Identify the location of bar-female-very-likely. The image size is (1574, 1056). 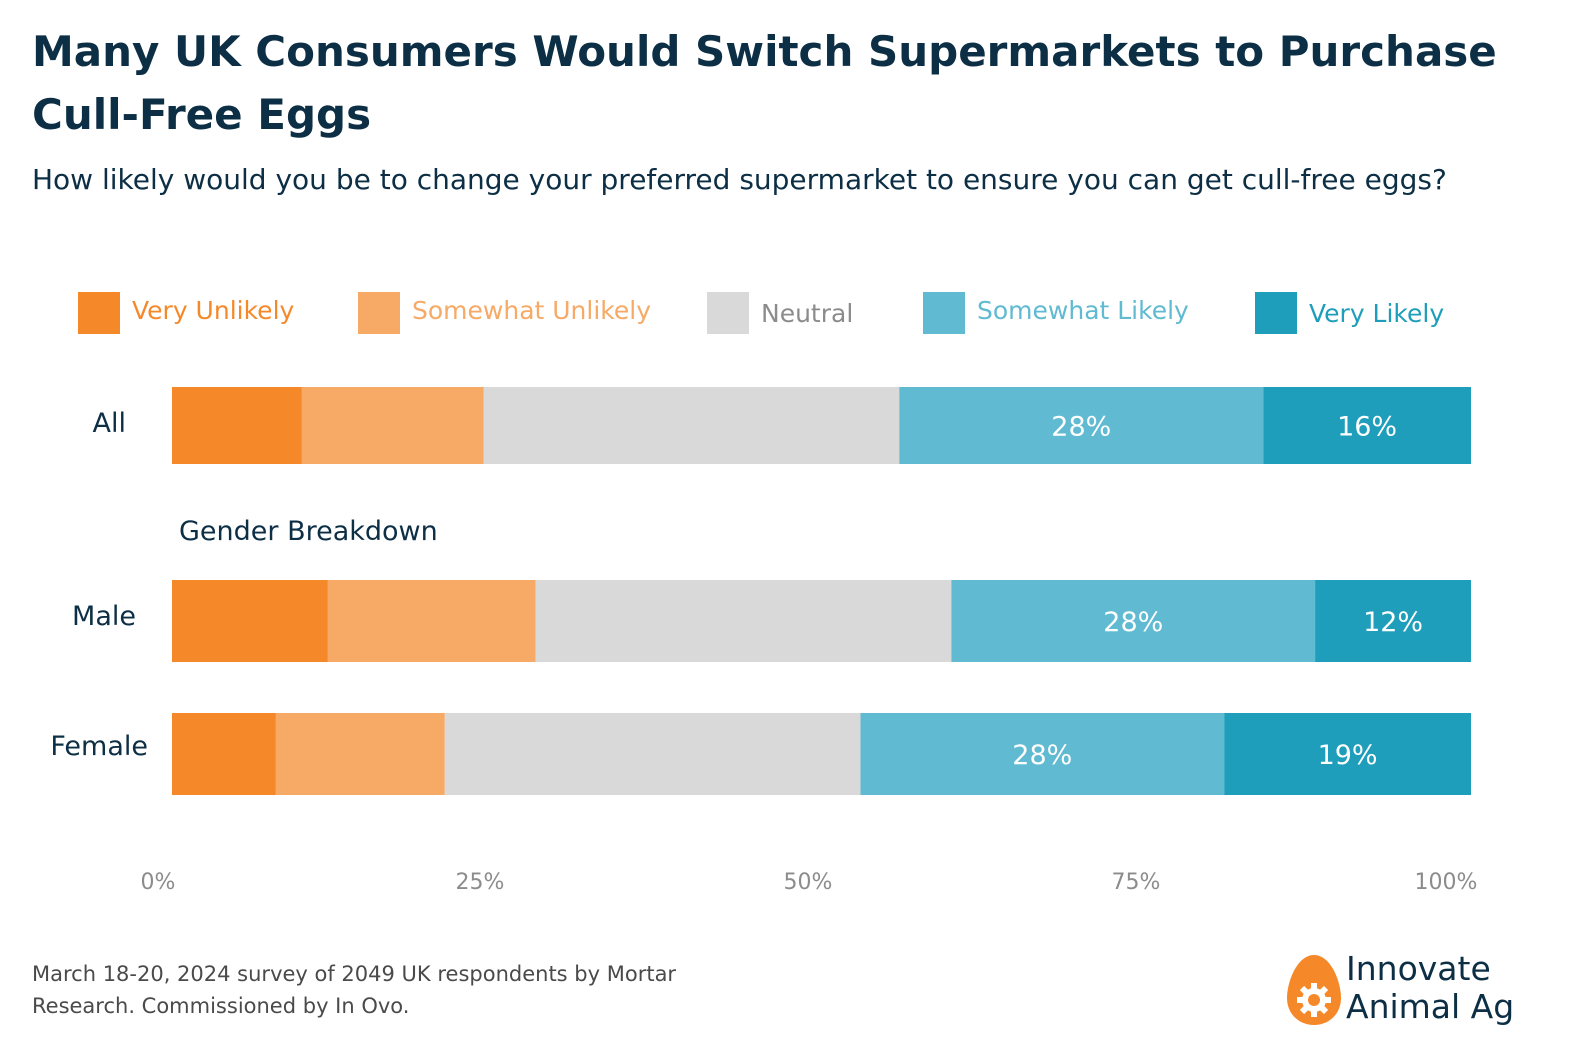
(1347, 754).